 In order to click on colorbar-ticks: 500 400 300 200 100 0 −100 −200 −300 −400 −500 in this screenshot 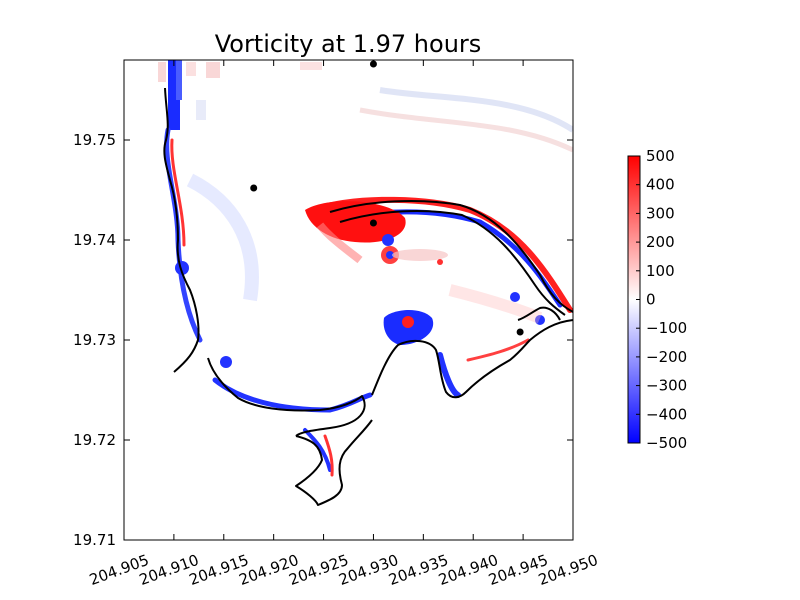, I will do `click(661, 299)`.